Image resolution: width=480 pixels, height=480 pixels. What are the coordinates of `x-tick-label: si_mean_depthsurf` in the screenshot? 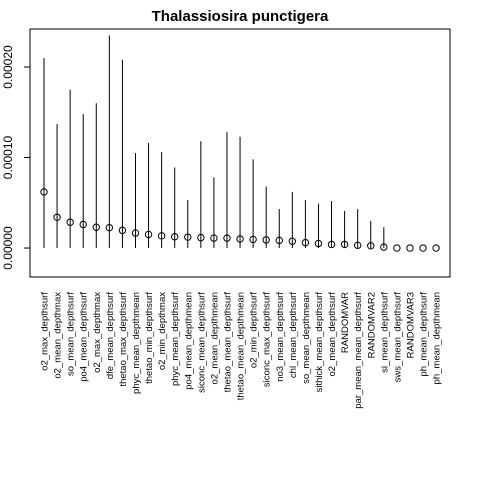 It's located at (384, 332).